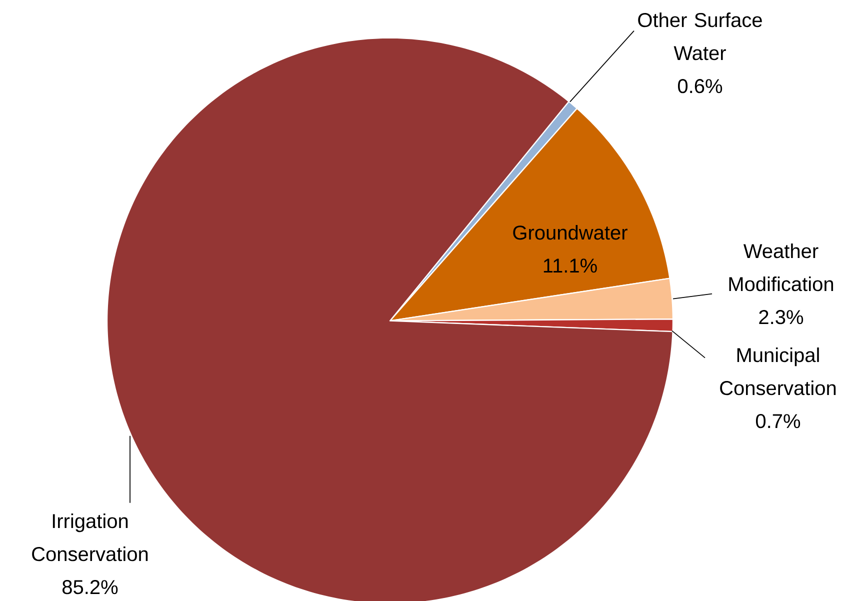  Describe the element at coordinates (700, 86) in the screenshot. I see `data-label: 0.6%` at that location.